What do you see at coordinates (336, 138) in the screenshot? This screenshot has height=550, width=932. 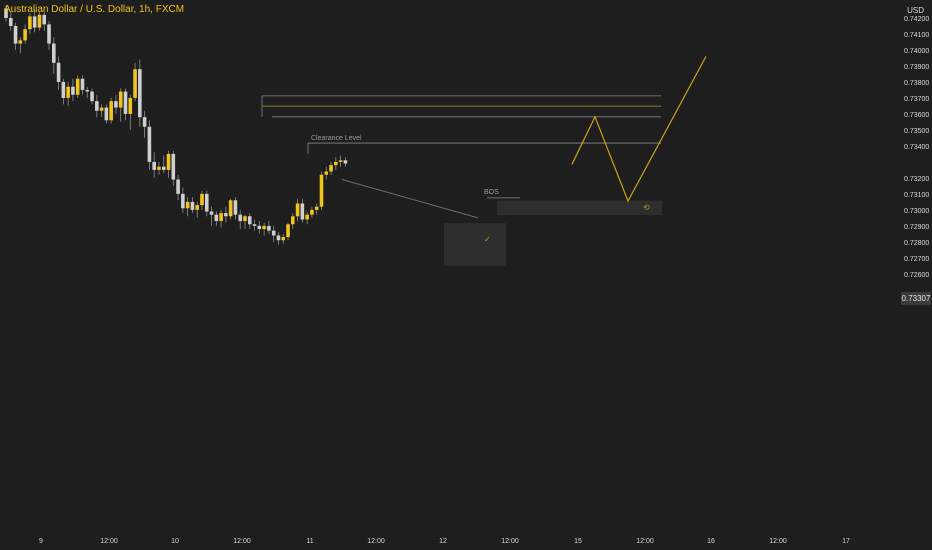 I see `clearance-level-label: Clearance Level` at bounding box center [336, 138].